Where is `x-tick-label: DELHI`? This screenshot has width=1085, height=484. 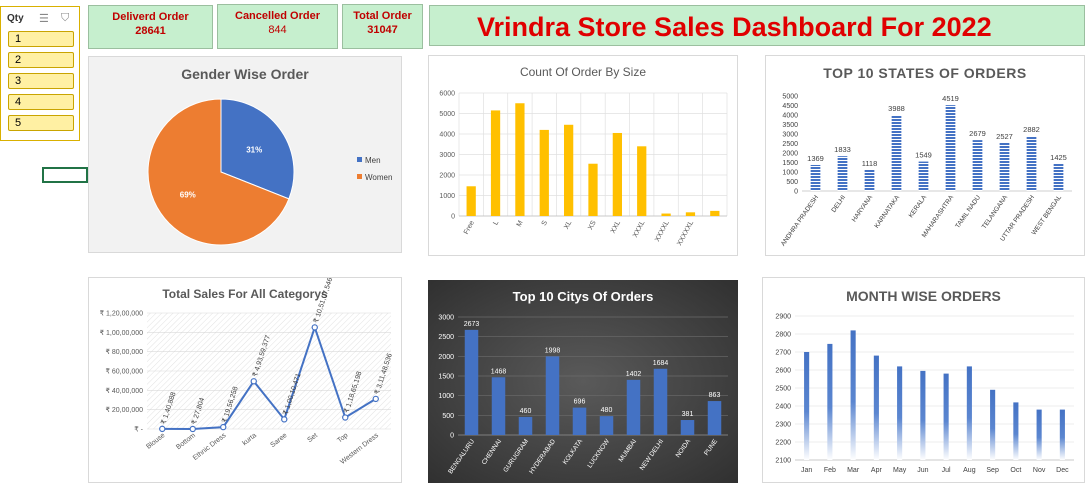 x-tick-label: DELHI is located at coordinates (838, 204).